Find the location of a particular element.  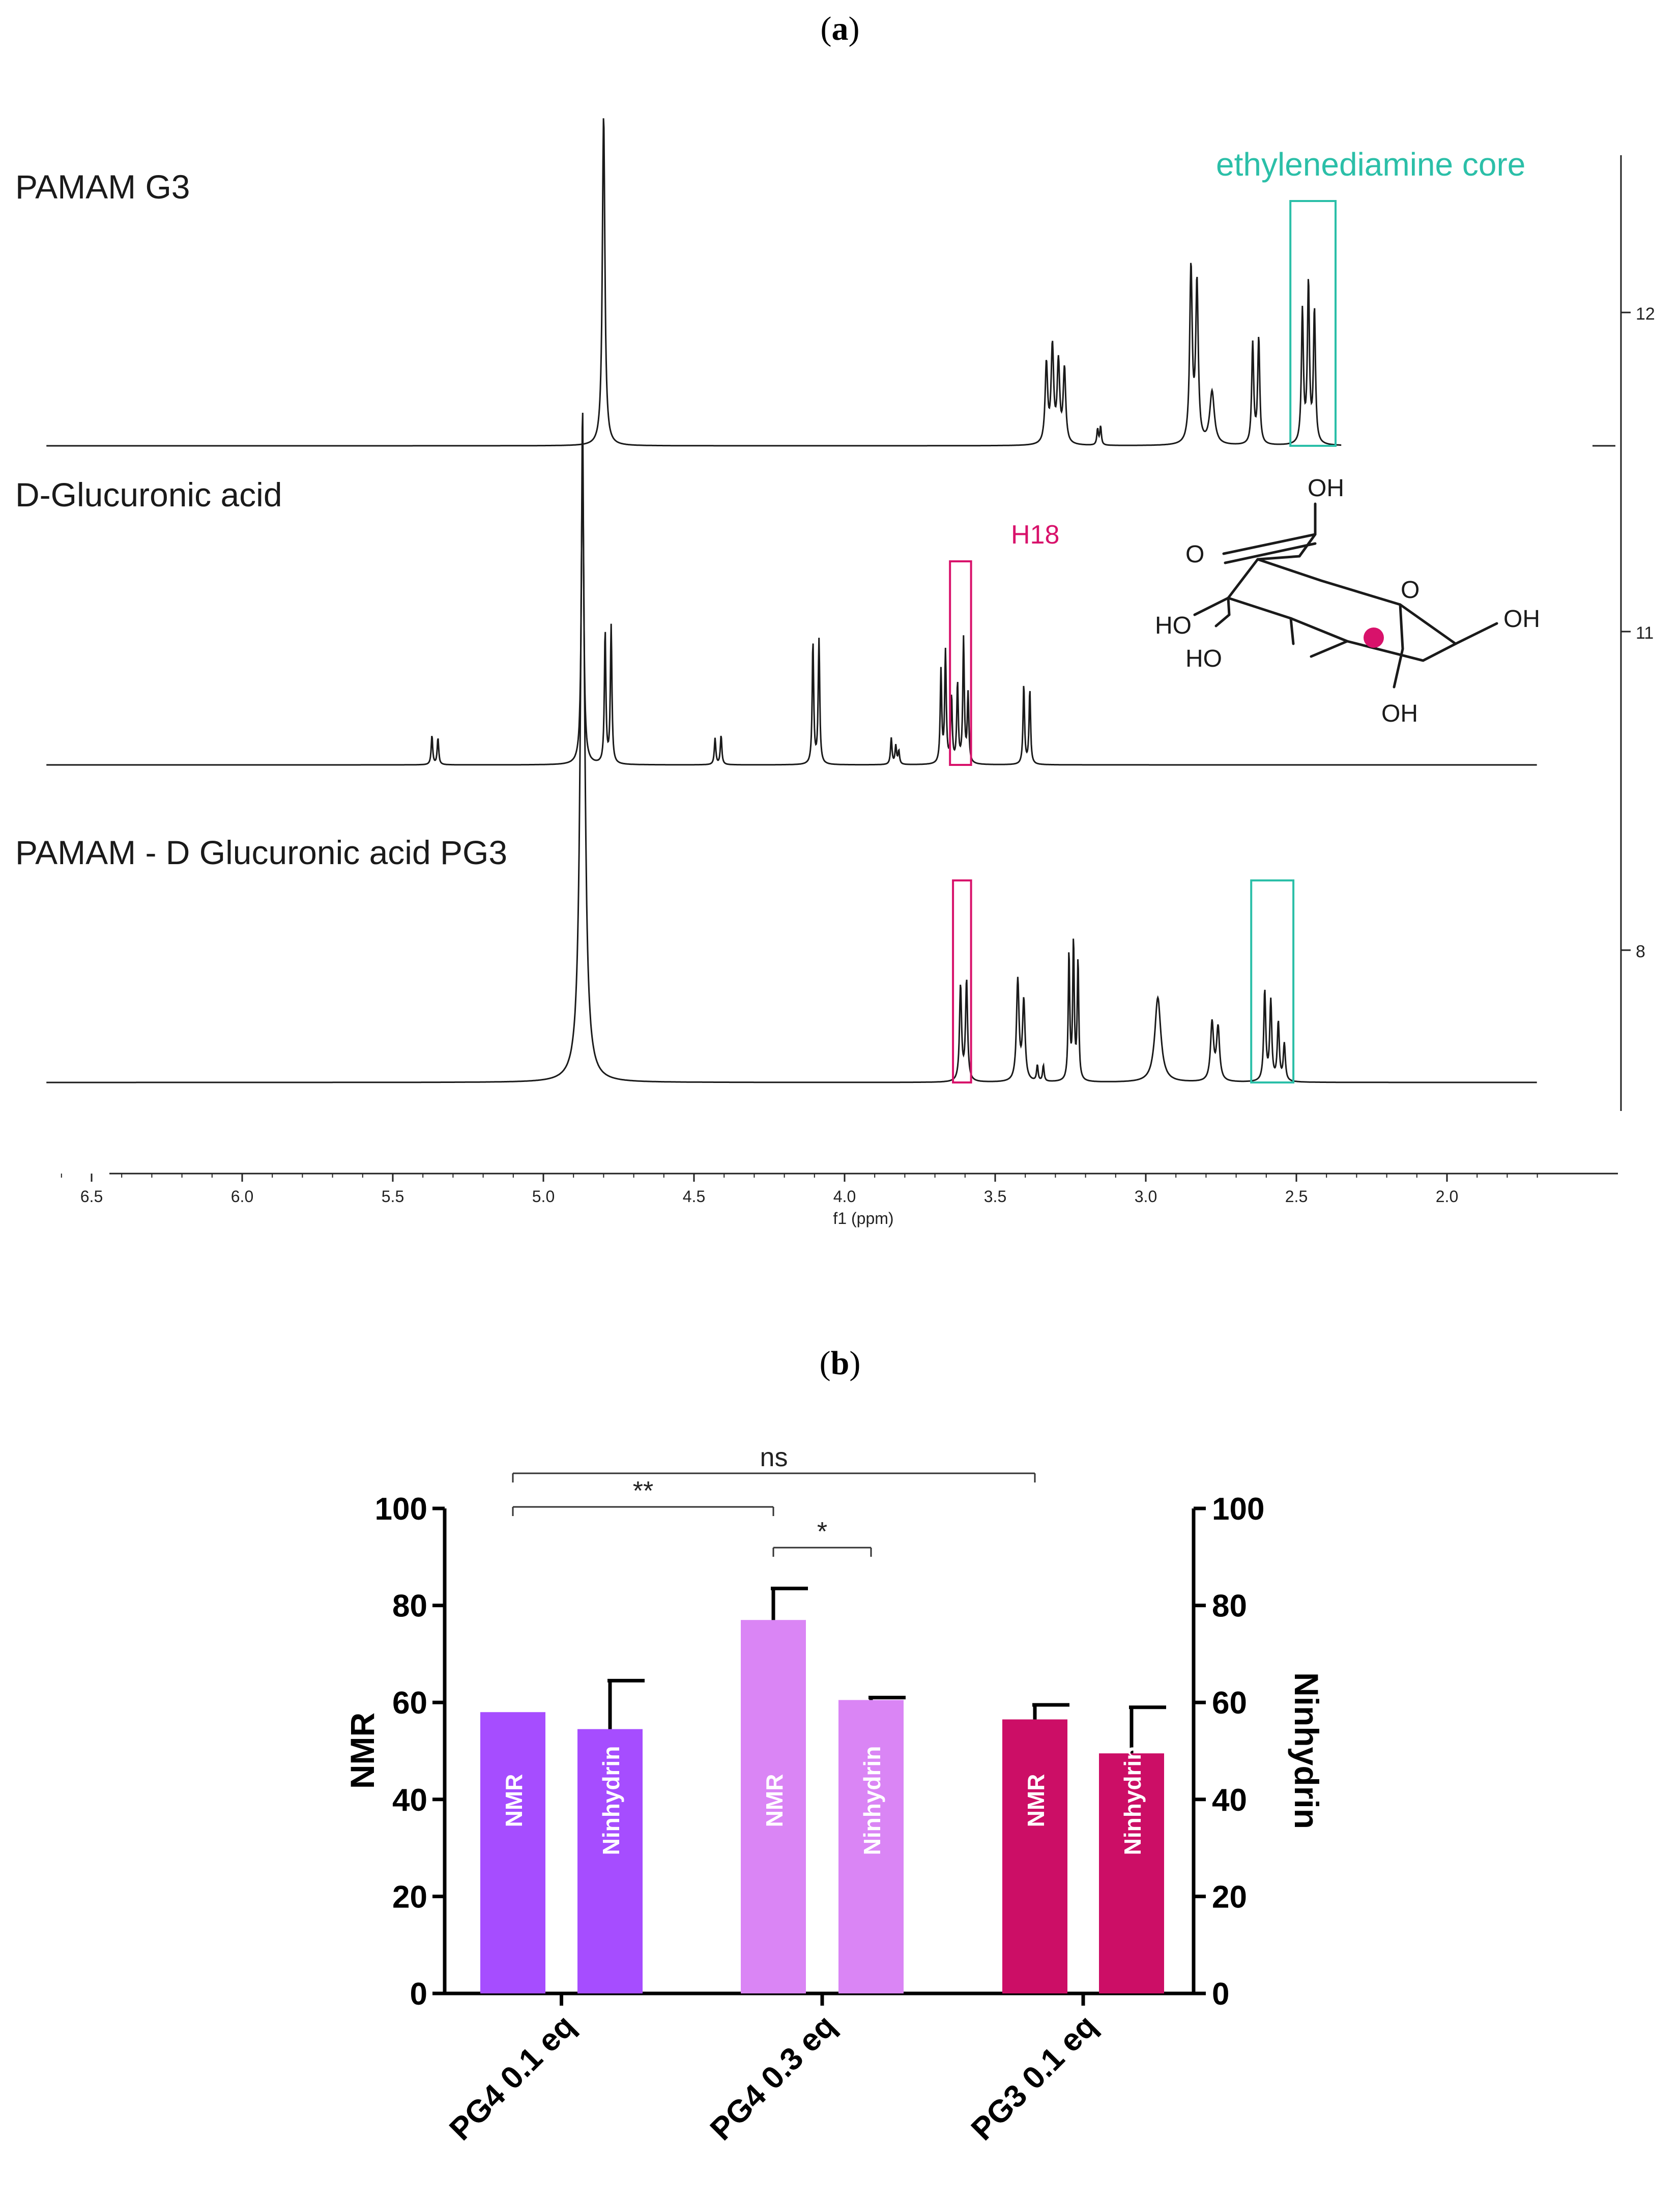

label-ho-left2: HO is located at coordinates (1203, 659).